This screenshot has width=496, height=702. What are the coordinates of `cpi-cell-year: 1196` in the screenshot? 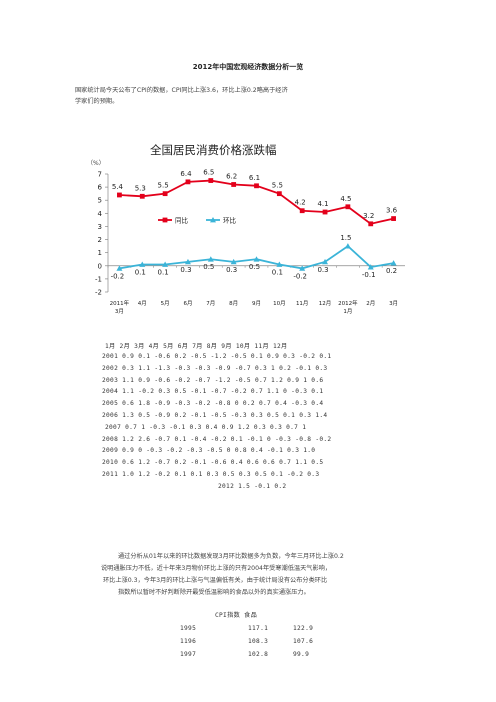 It's located at (188, 641).